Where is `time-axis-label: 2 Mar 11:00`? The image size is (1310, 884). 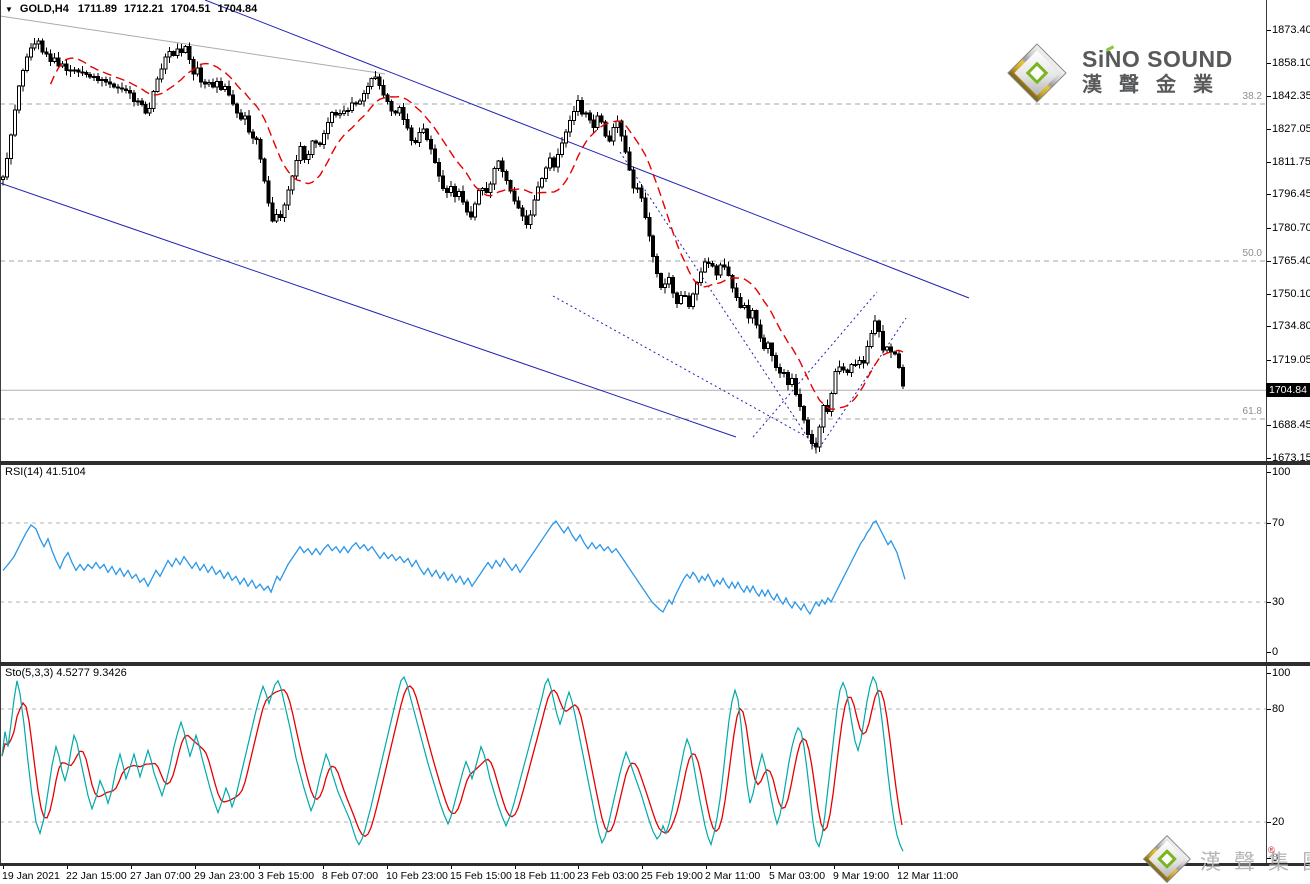
time-axis-label: 2 Mar 11:00 is located at coordinates (733, 876).